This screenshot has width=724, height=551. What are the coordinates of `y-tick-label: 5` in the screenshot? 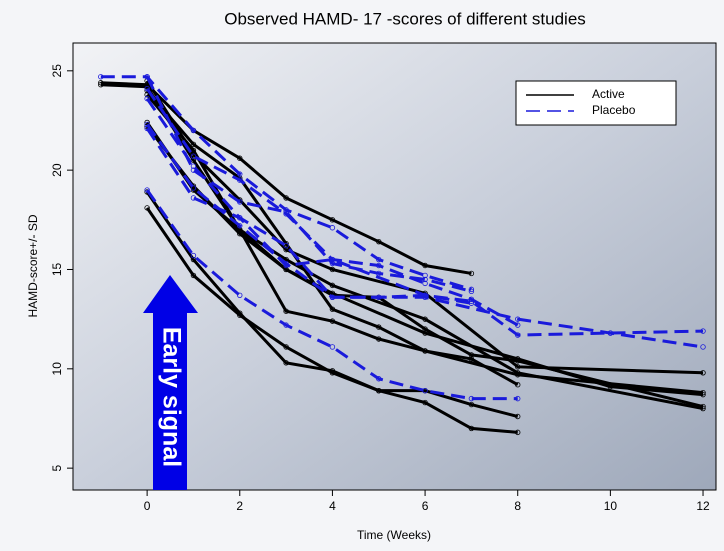 It's located at (57, 467).